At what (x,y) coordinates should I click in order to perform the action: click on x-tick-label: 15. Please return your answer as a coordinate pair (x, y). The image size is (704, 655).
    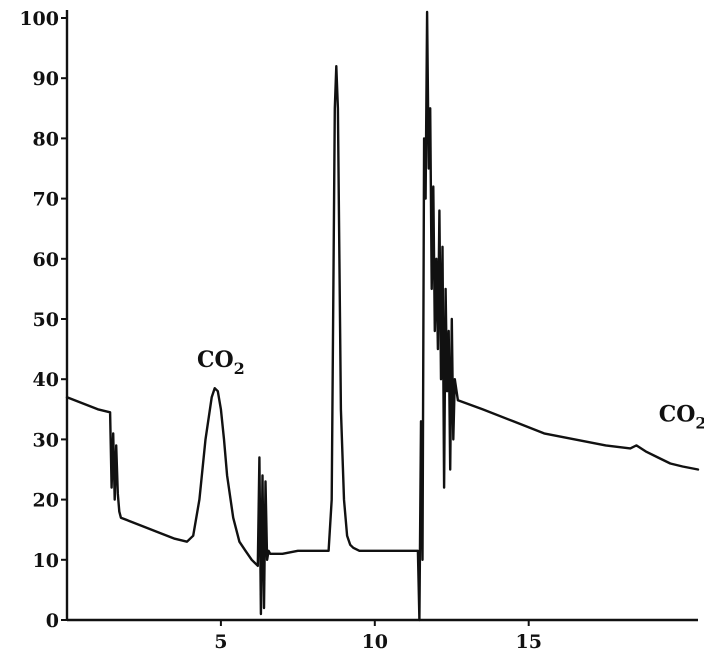
    Looking at the image, I should click on (528, 642).